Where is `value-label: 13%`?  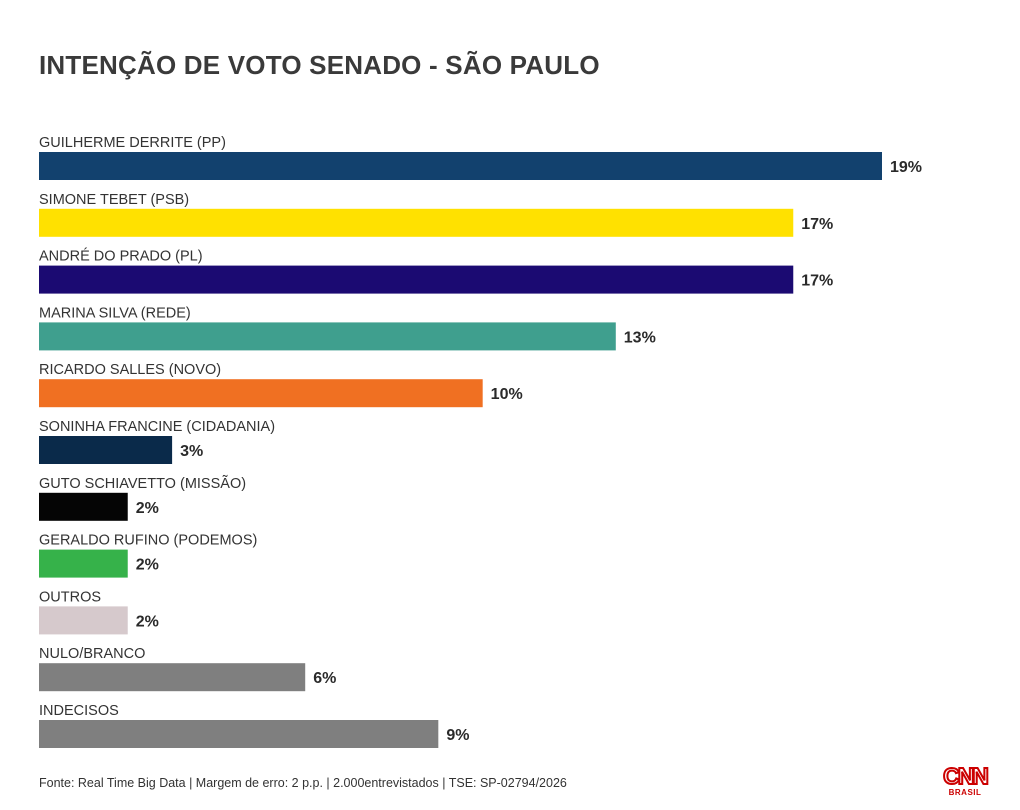
value-label: 13% is located at coordinates (640, 337).